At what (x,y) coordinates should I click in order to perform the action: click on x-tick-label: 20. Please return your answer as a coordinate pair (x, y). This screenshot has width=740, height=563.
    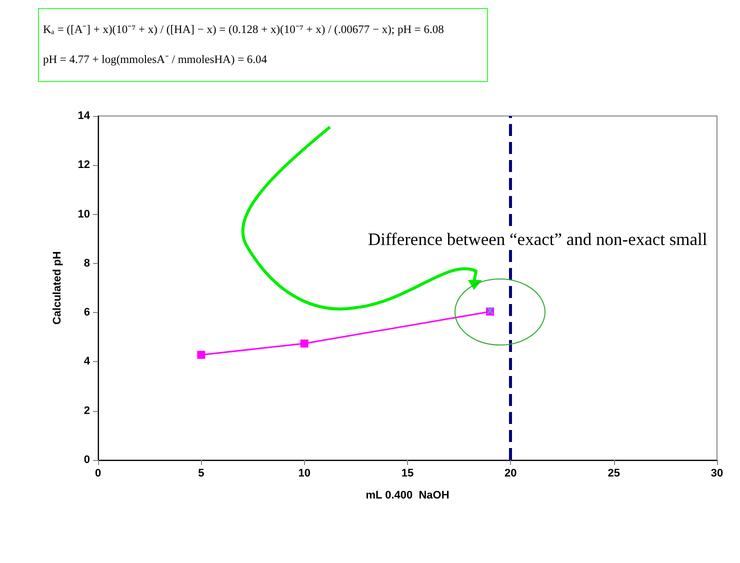
    Looking at the image, I should click on (510, 474).